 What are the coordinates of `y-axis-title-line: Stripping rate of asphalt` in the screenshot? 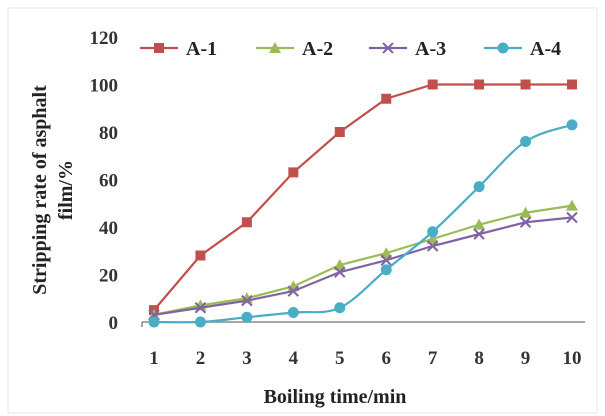 It's located at (40, 190).